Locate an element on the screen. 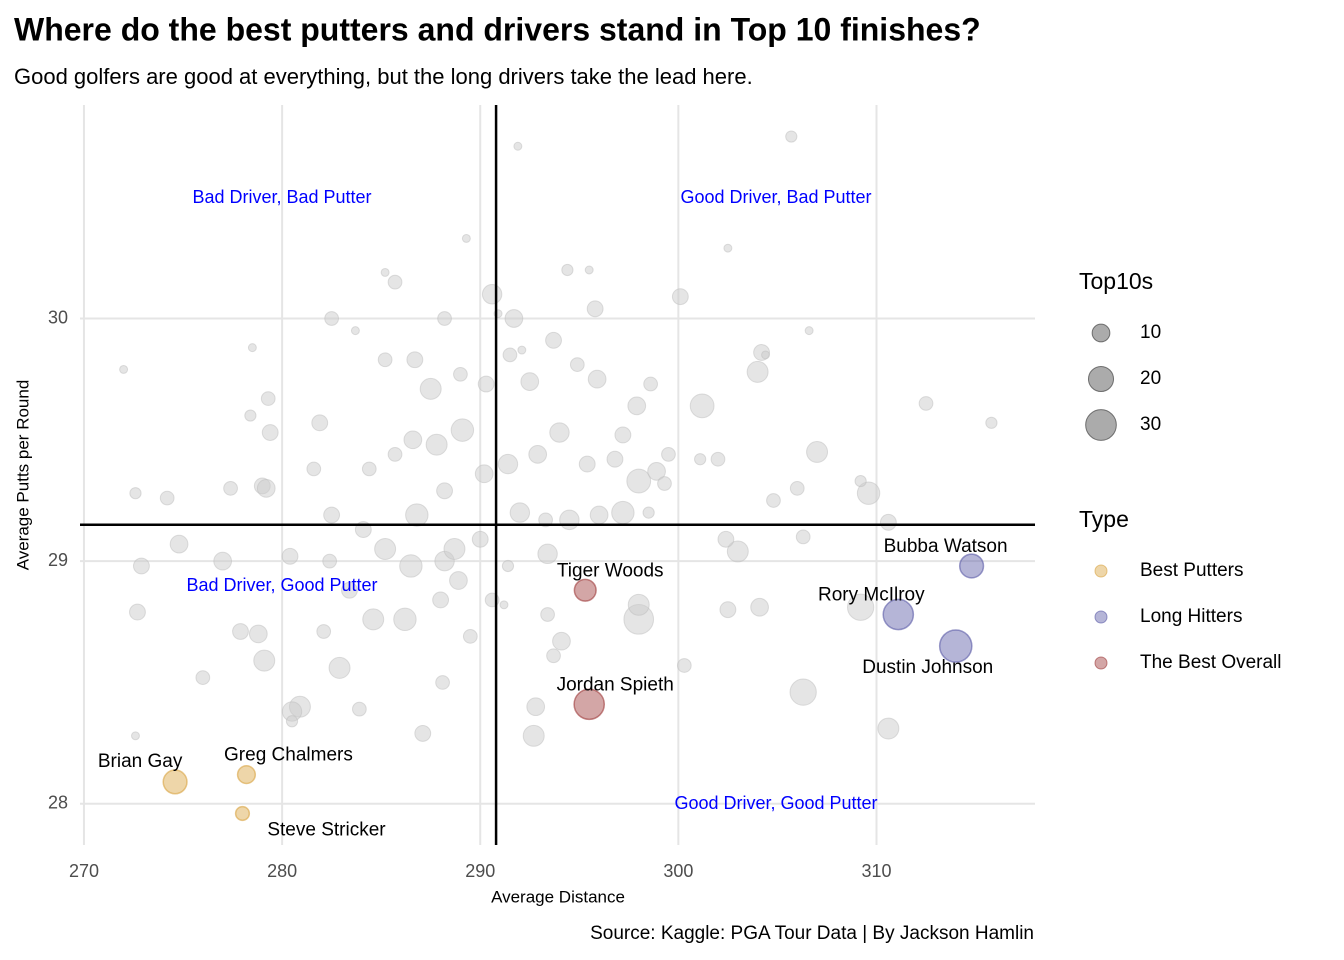 This screenshot has width=1344, height=960. x-tick-label: 280 is located at coordinates (282, 871).